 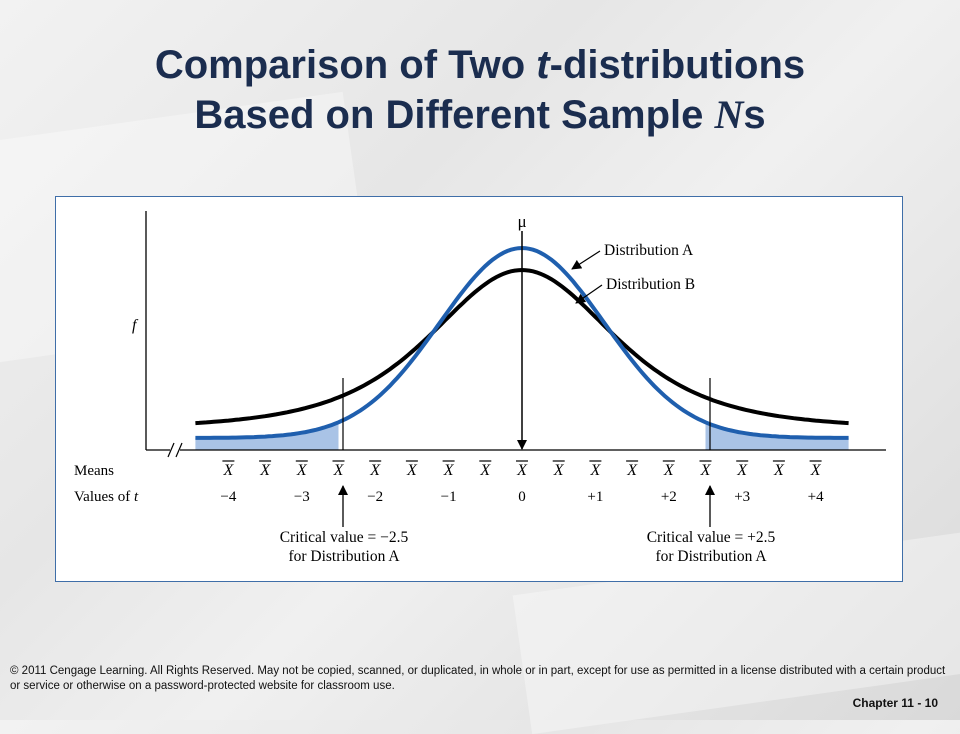 I want to click on distribution-b-pointer, so click(x=589, y=294).